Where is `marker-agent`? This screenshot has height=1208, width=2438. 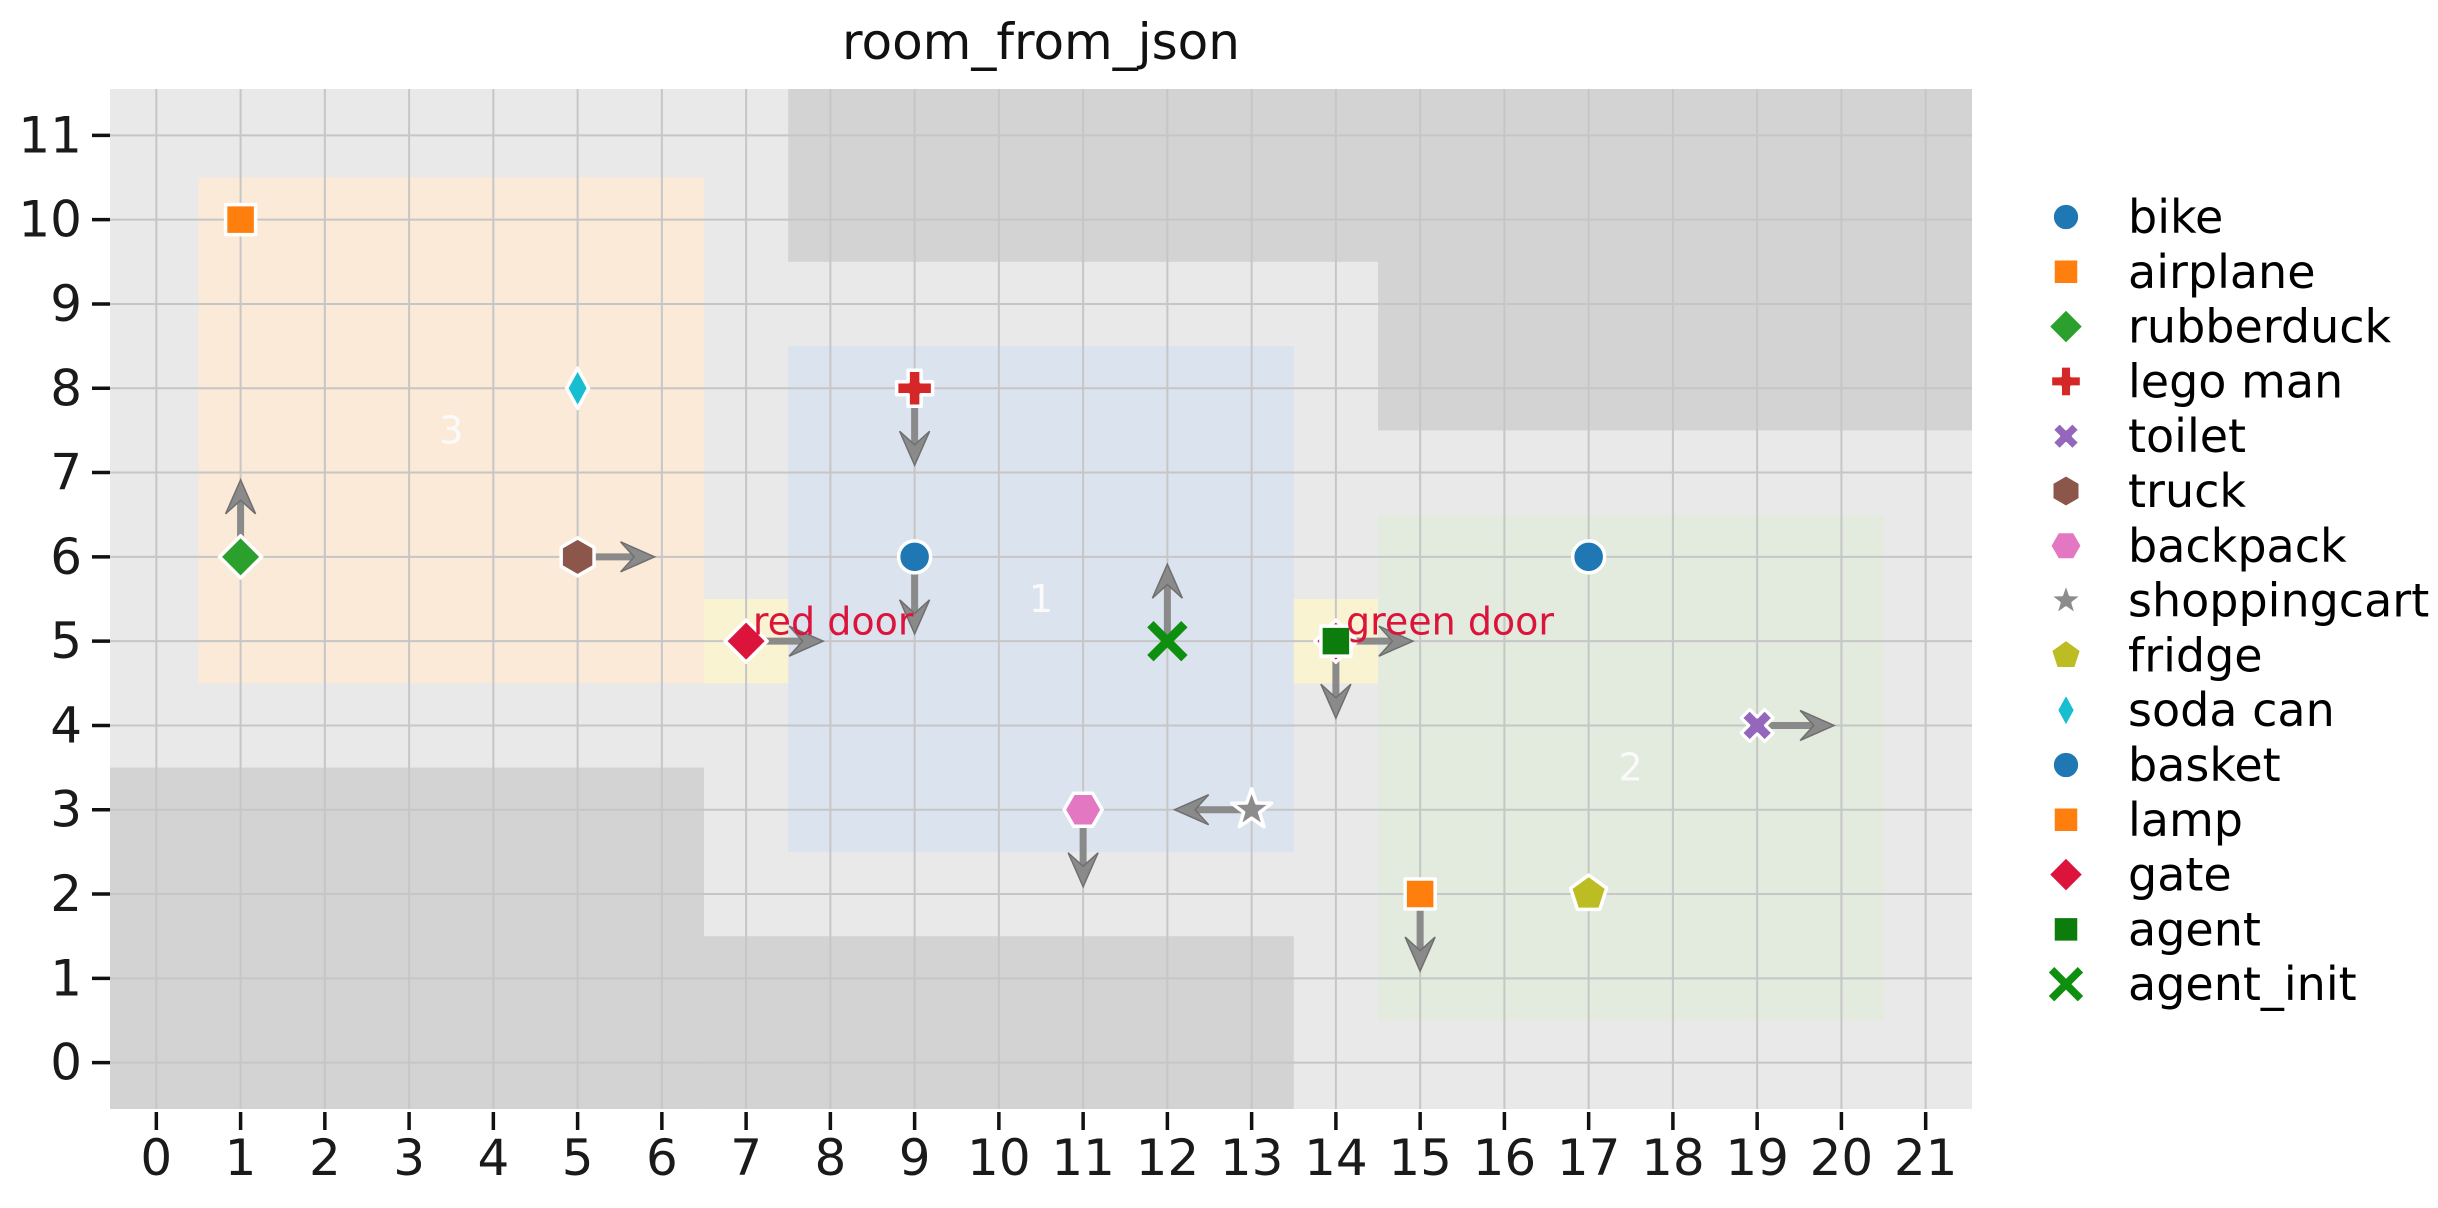
marker-agent is located at coordinates (1336, 641).